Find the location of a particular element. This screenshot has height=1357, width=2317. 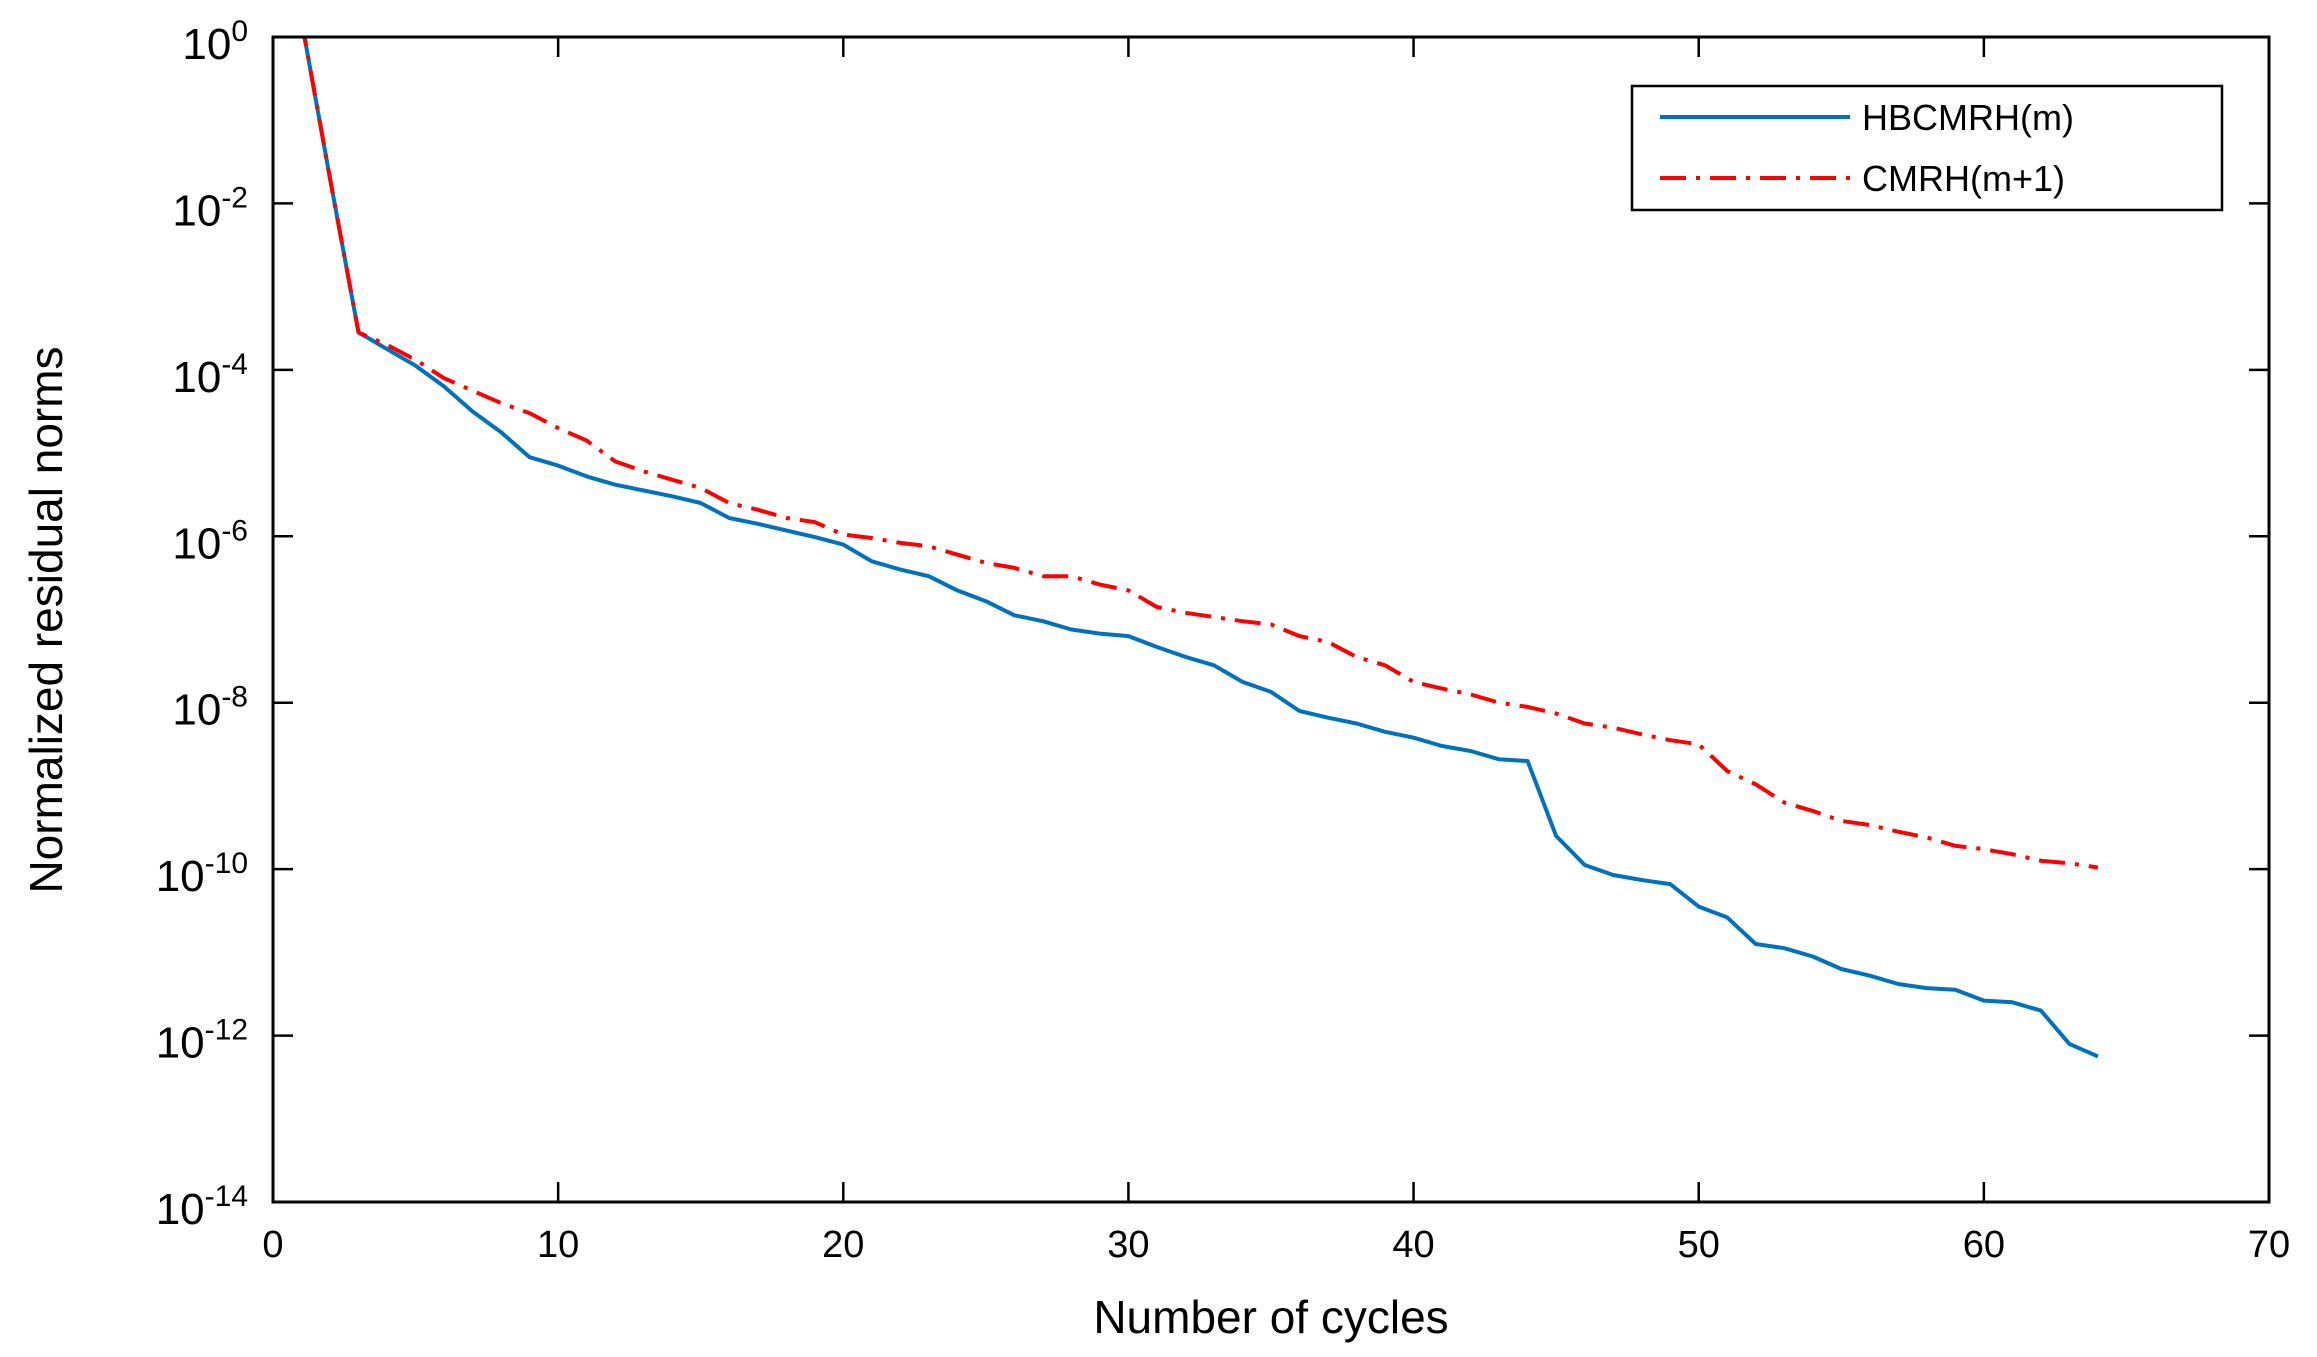

y-tick-label: 10⁰ is located at coordinates (215, 42).